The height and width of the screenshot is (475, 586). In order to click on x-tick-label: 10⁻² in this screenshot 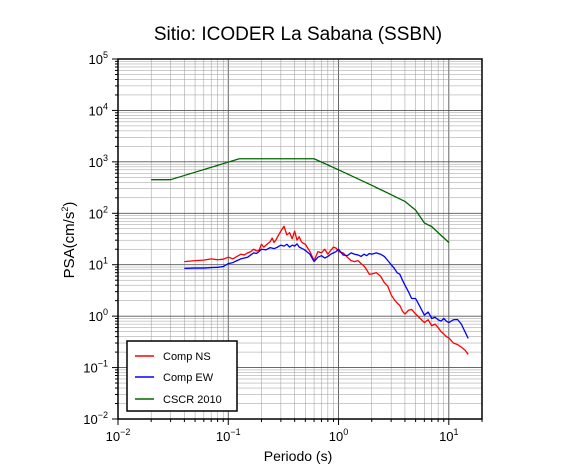, I will do `click(118, 435)`.